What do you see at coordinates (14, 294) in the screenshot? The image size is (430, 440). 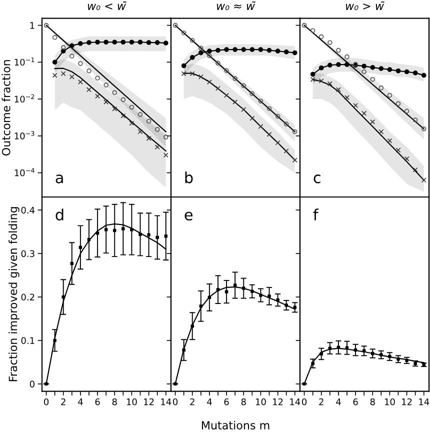 I see `y-axis-title: Fraction improved given folding` at bounding box center [14, 294].